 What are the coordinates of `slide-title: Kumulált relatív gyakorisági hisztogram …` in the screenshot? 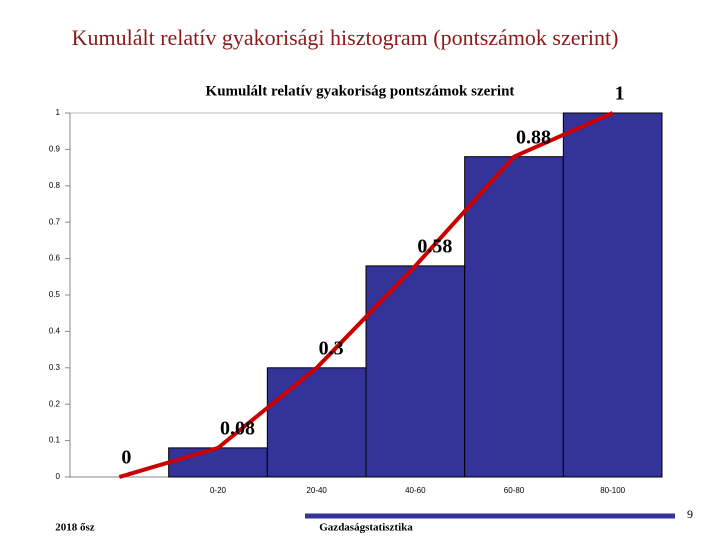 It's located at (345, 37).